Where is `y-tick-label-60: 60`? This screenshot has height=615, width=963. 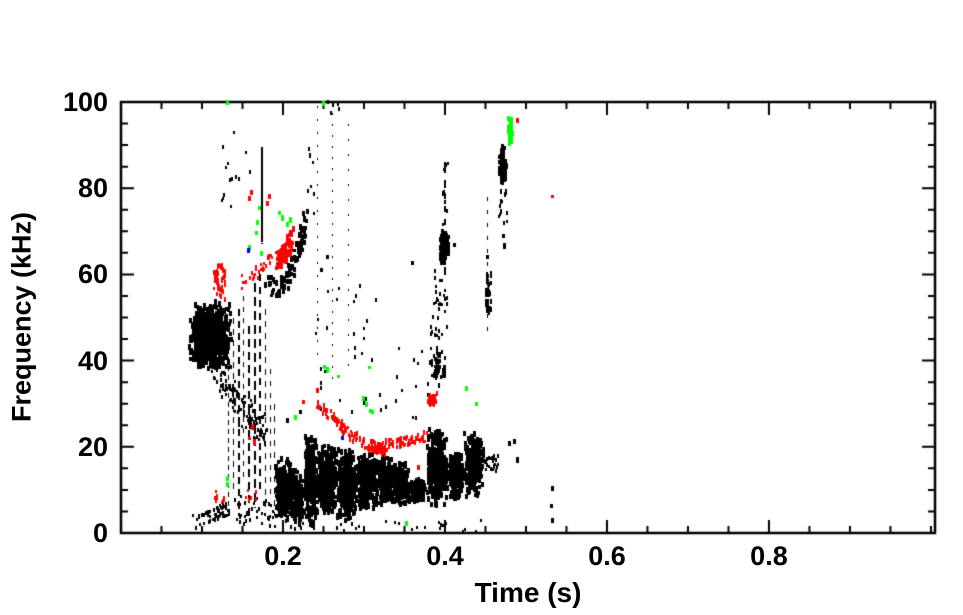 y-tick-label-60: 60 is located at coordinates (92, 274).